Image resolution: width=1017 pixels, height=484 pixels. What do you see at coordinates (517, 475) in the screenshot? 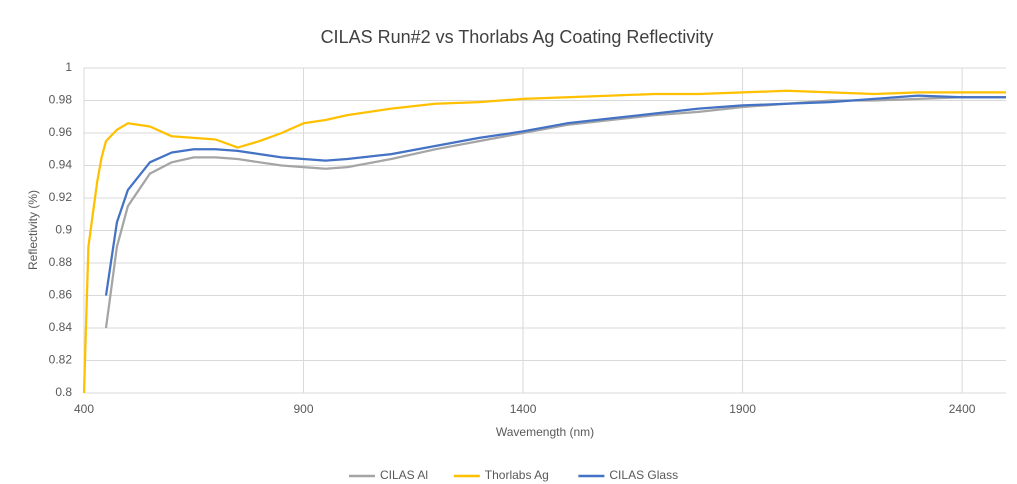
I see `legend-label: Thorlabs Ag` at bounding box center [517, 475].